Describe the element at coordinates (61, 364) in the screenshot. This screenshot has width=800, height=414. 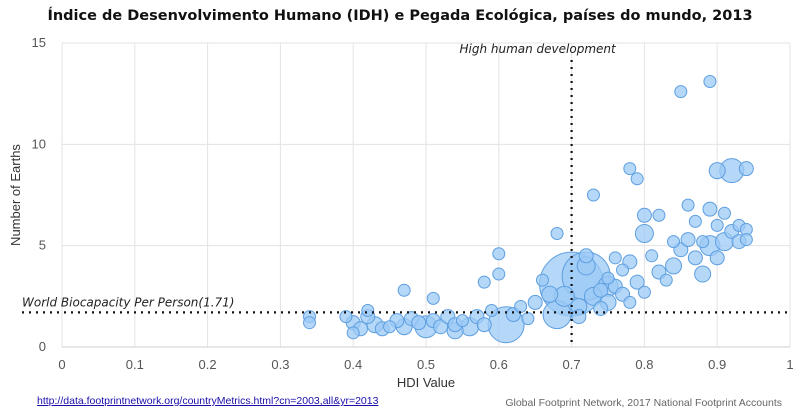
I see `x-tick-label: 0` at that location.